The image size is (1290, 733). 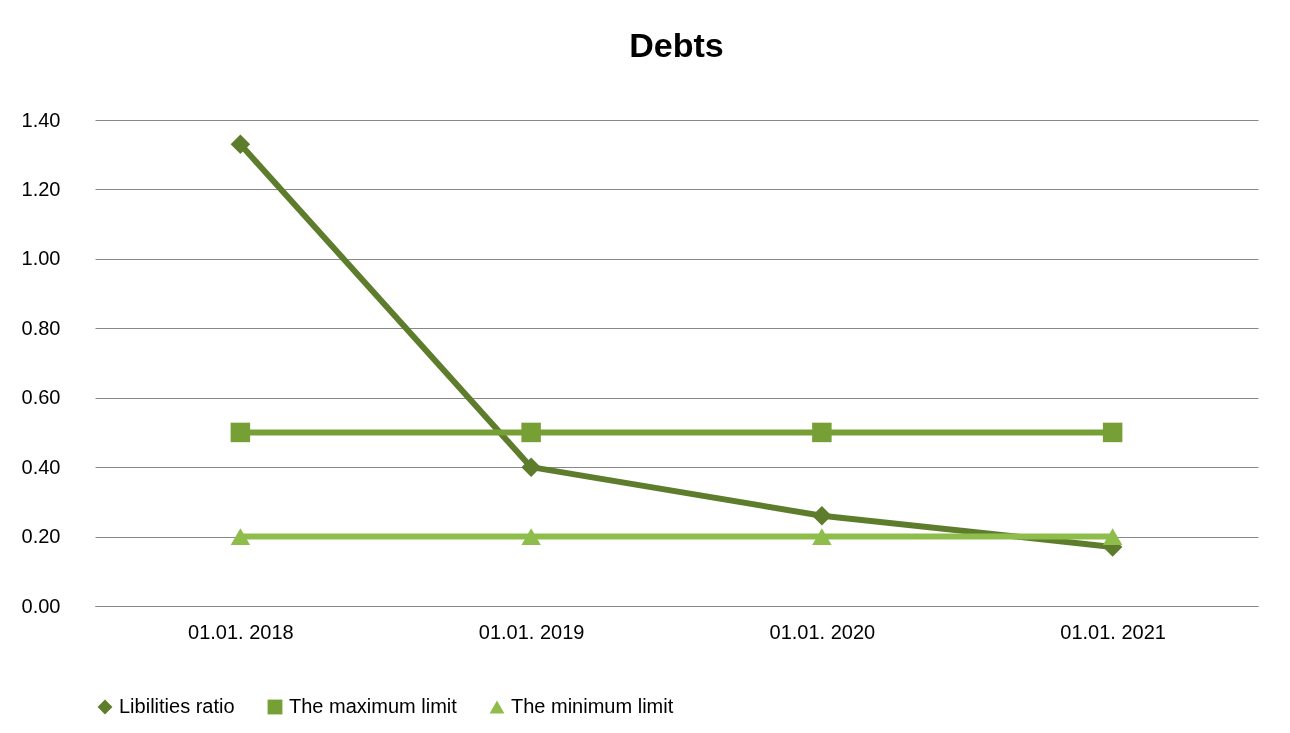 I want to click on x-tick-label: 01.01. 2020, so click(x=822, y=631).